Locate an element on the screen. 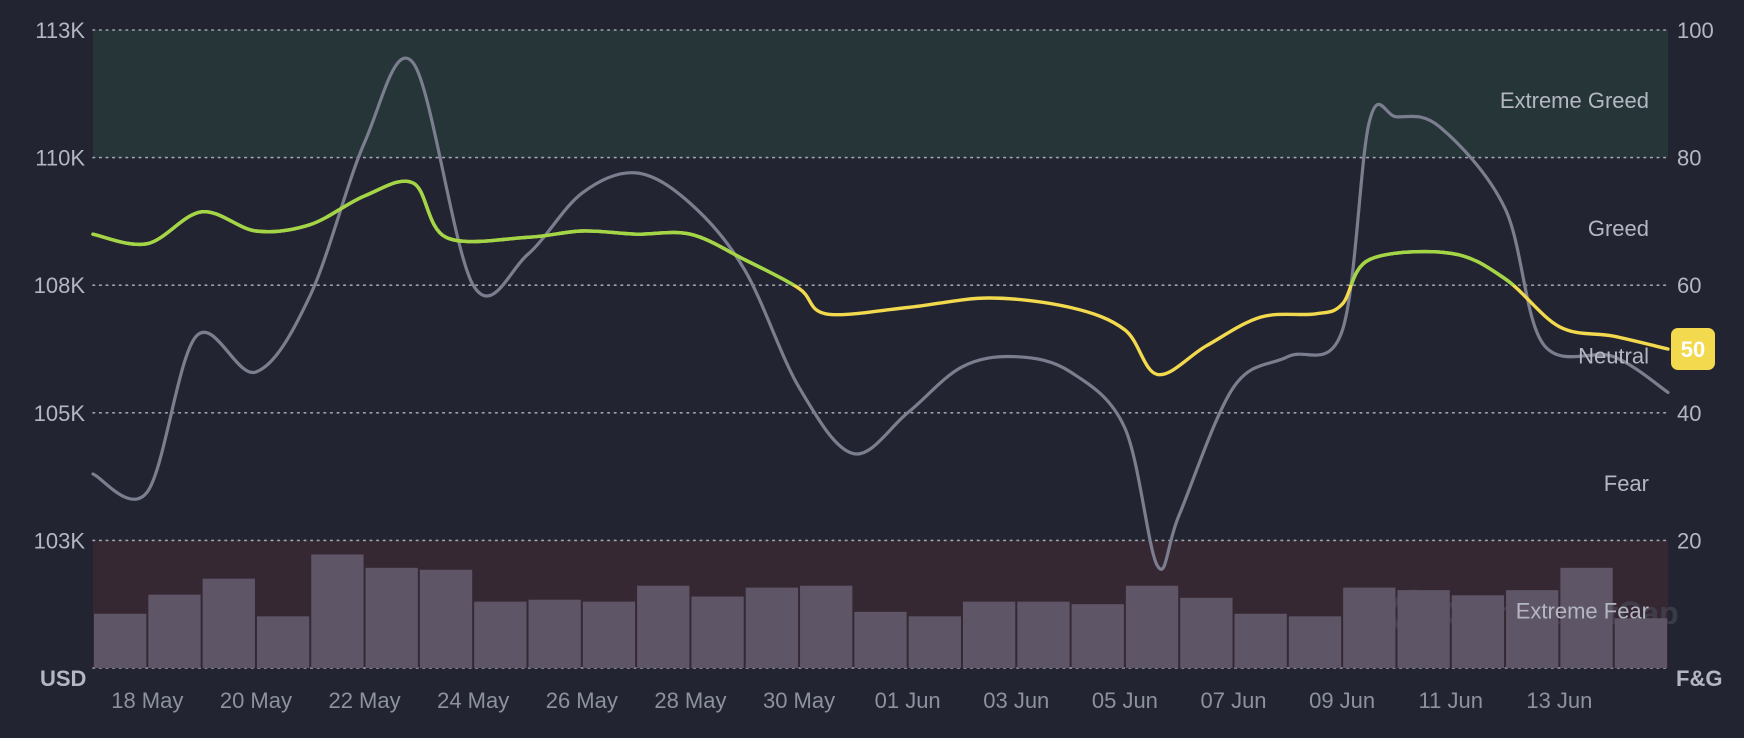 The image size is (1744, 738). left-axis-unit: USD is located at coordinates (63, 678).